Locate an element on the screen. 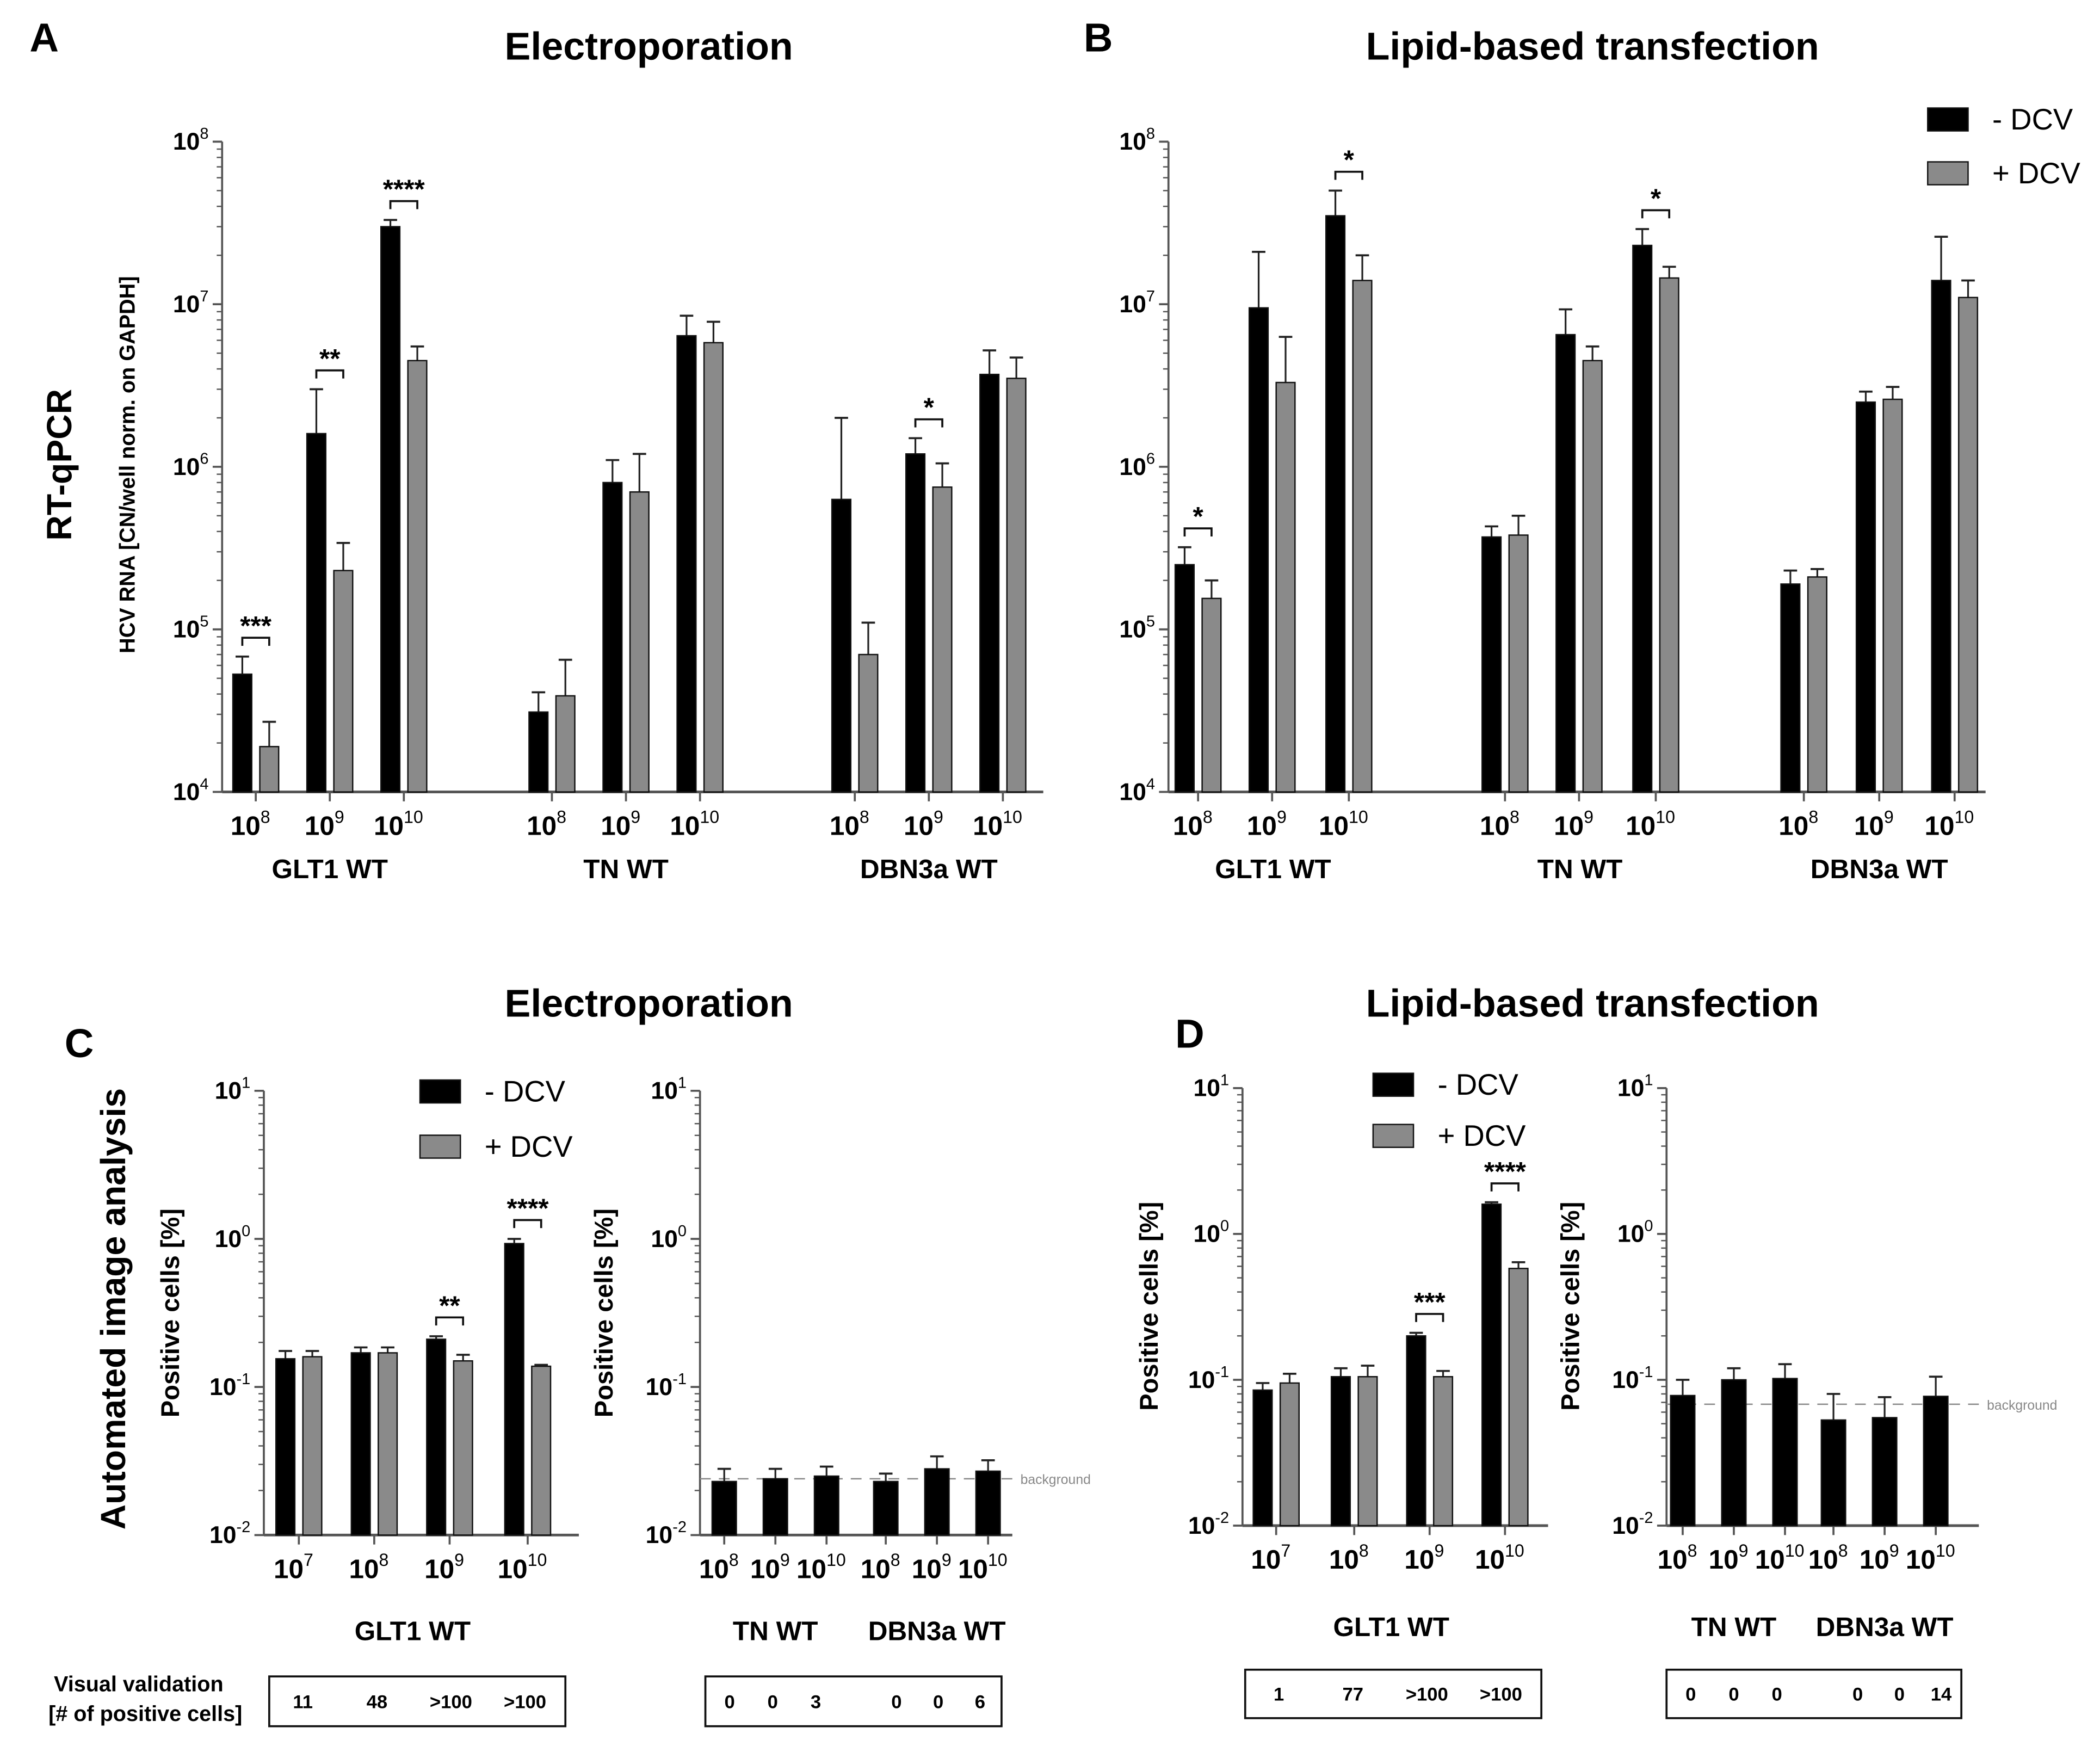  row-label-rt-qpcr: RT-qPCR is located at coordinates (59, 465).